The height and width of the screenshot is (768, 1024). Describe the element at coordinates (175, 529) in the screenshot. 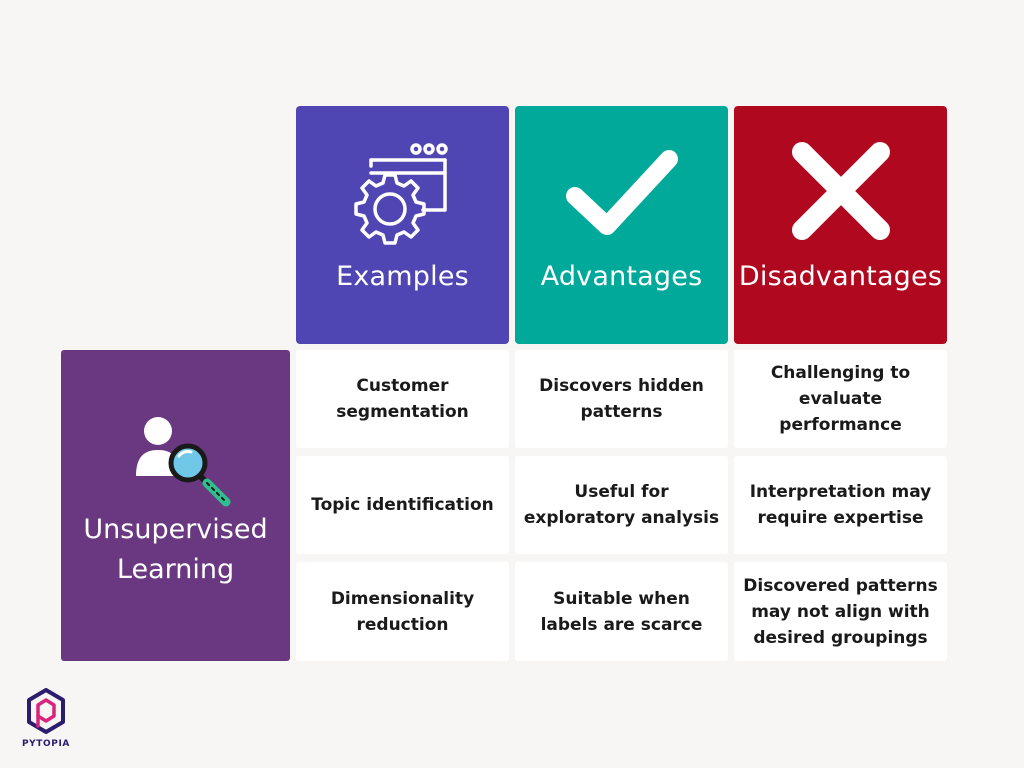

I see `row-label-line1: Unsupervised` at that location.